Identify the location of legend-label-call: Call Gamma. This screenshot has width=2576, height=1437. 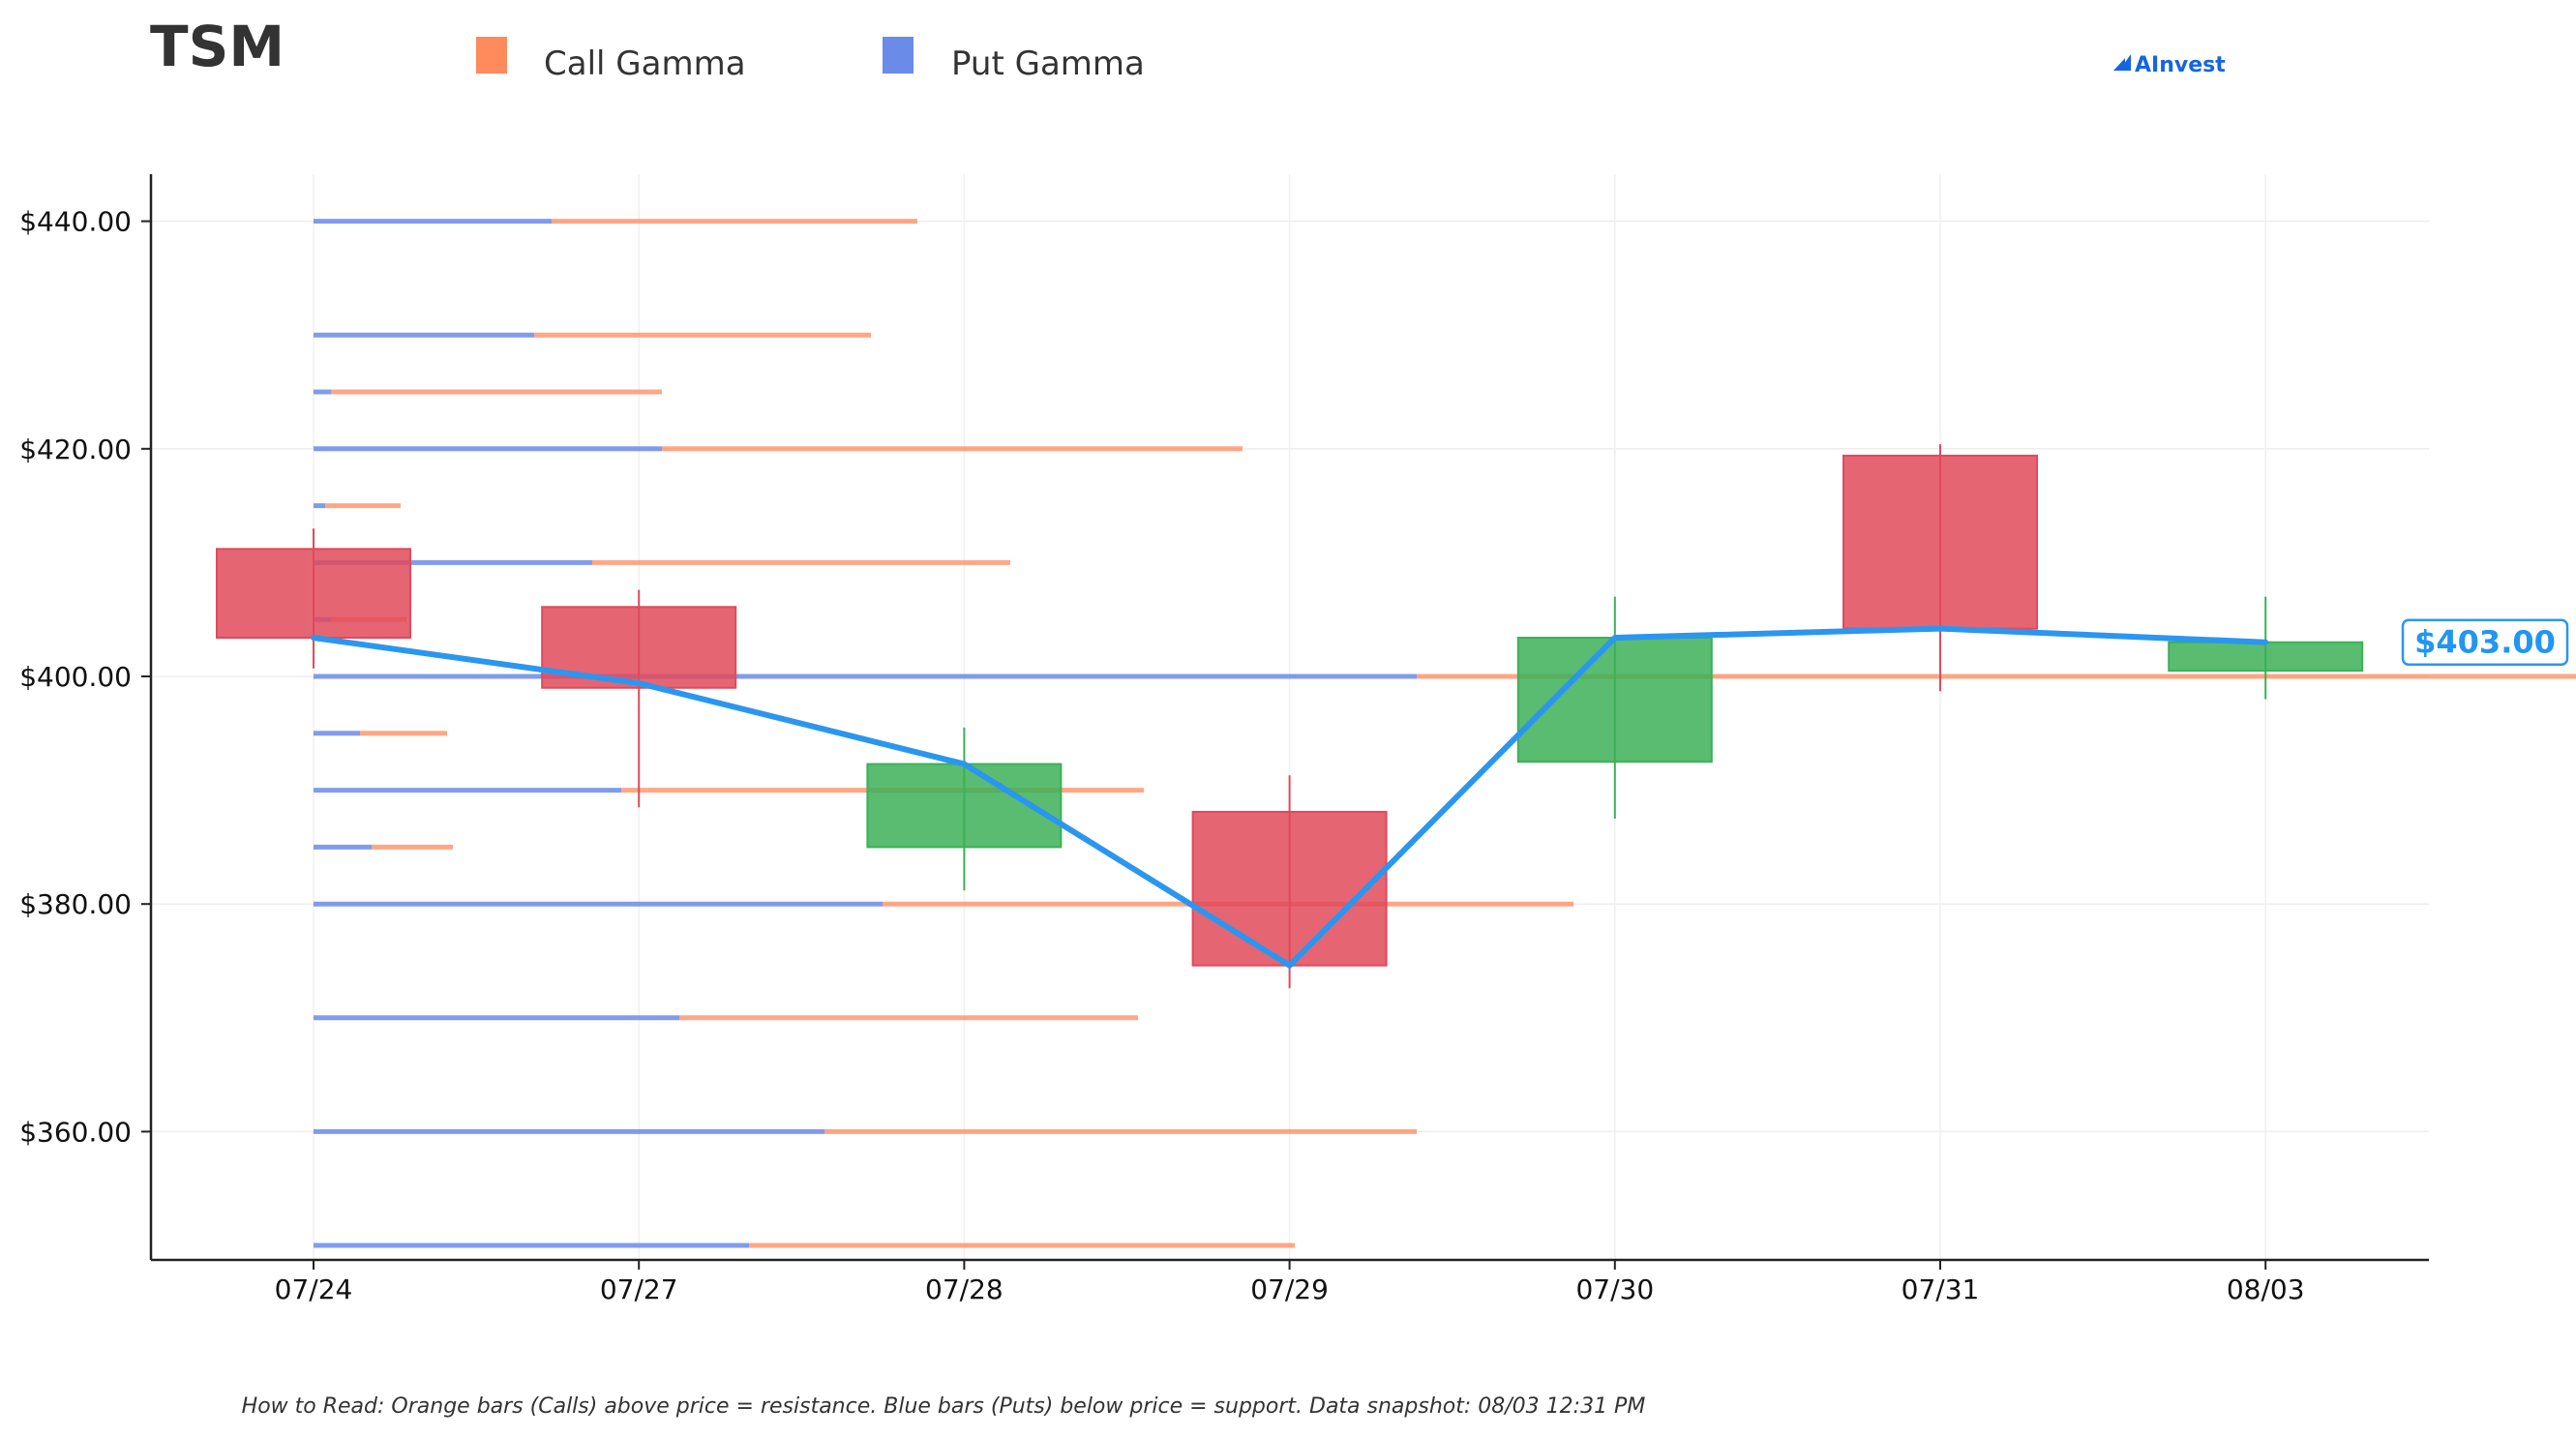
(645, 64).